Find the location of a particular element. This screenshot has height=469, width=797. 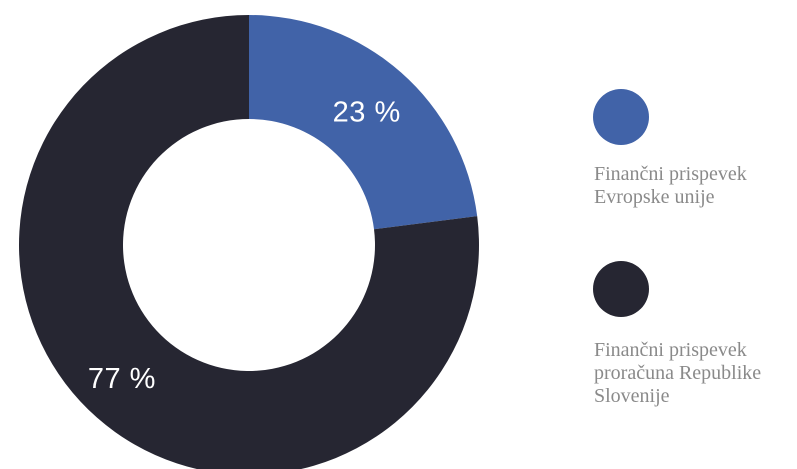

legend-swatch-slovenia is located at coordinates (621, 289).